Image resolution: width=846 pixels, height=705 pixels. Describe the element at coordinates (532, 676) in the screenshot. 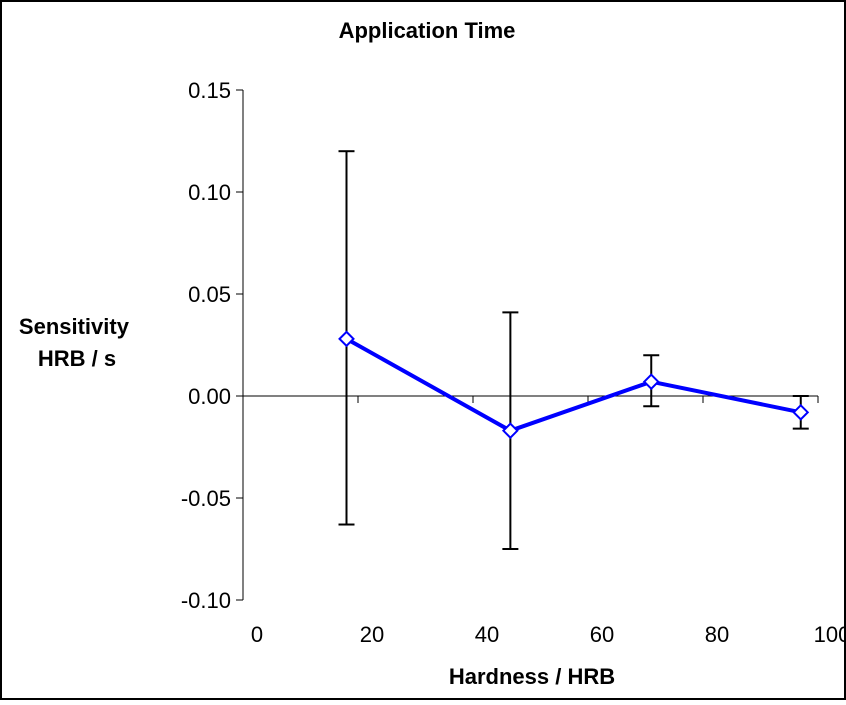

I see `x-axis-title: Hardness / HRB` at that location.